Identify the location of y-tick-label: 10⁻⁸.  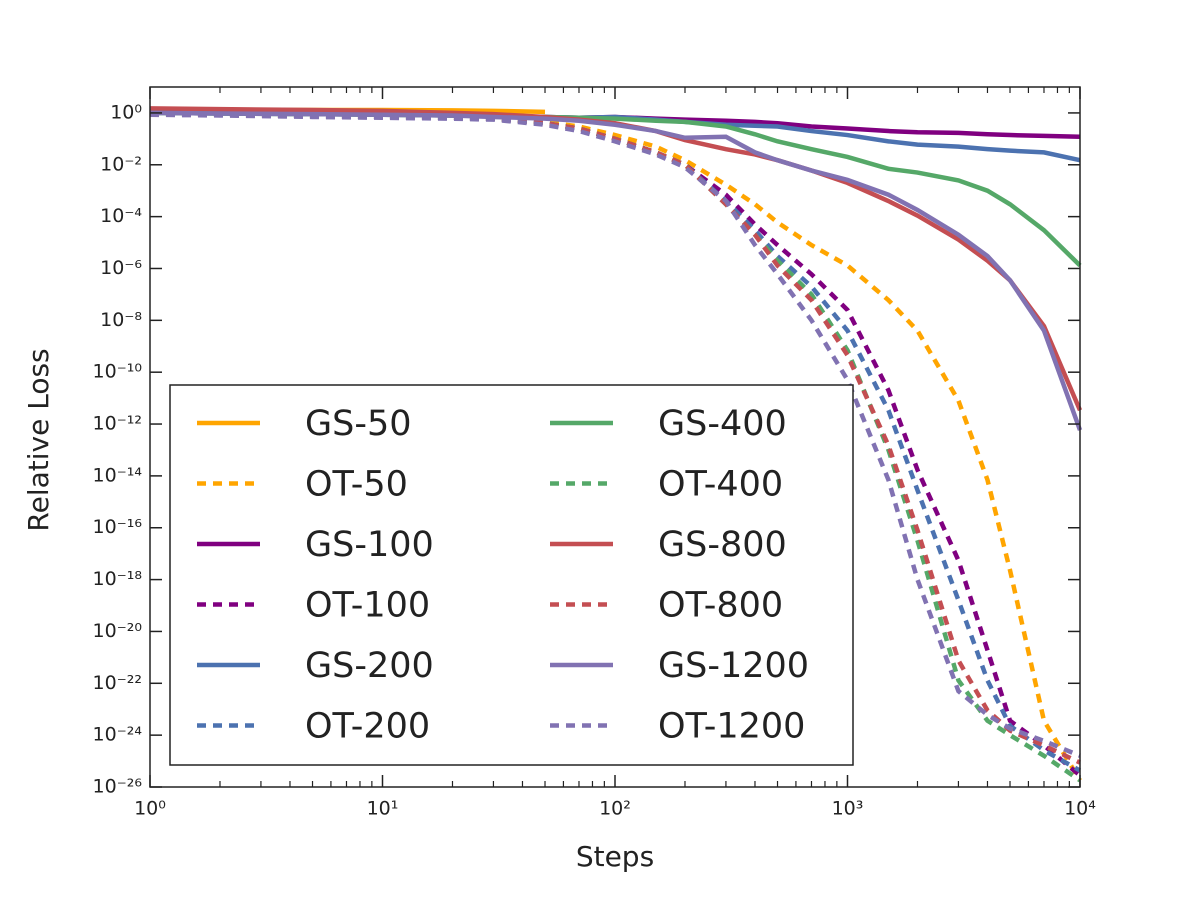
(121, 320).